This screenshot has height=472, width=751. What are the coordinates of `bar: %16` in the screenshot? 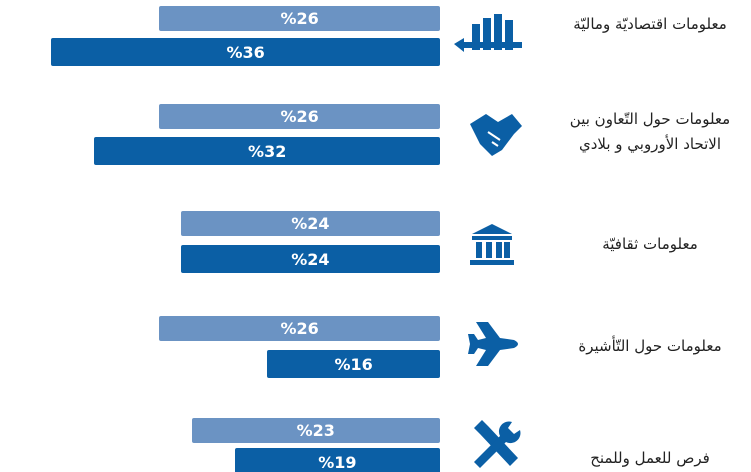 It's located at (353, 364).